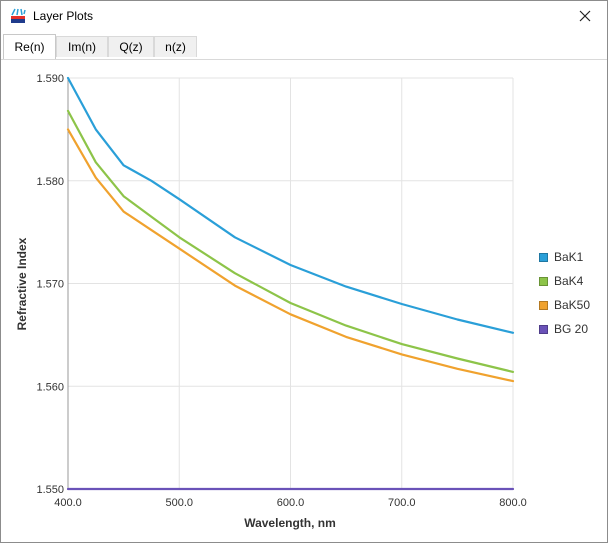 Image resolution: width=608 pixels, height=547 pixels. Describe the element at coordinates (291, 503) in the screenshot. I see `x-tick-label: 600.0` at that location.